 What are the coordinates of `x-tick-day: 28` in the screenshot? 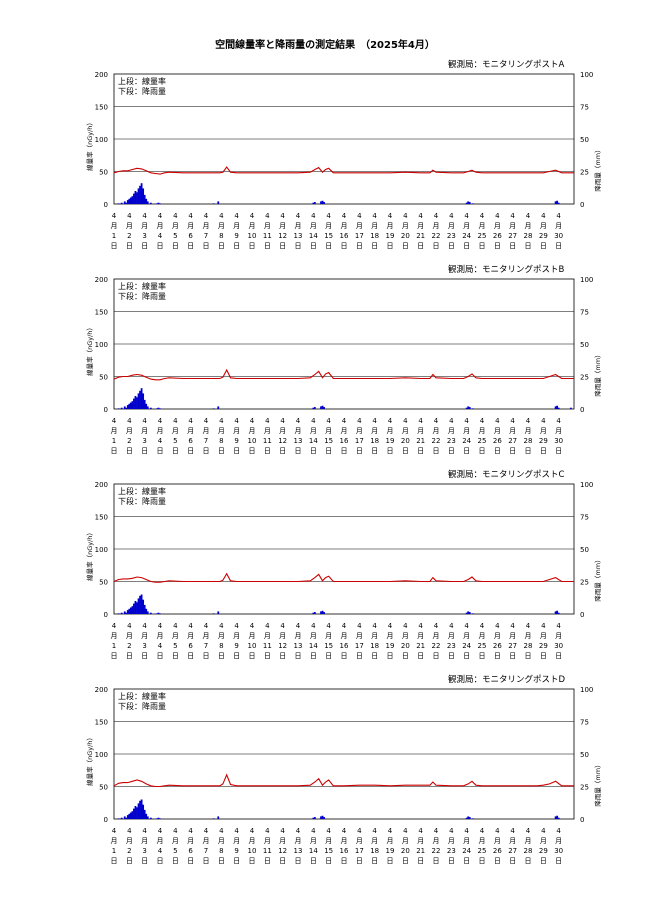 It's located at (528, 441).